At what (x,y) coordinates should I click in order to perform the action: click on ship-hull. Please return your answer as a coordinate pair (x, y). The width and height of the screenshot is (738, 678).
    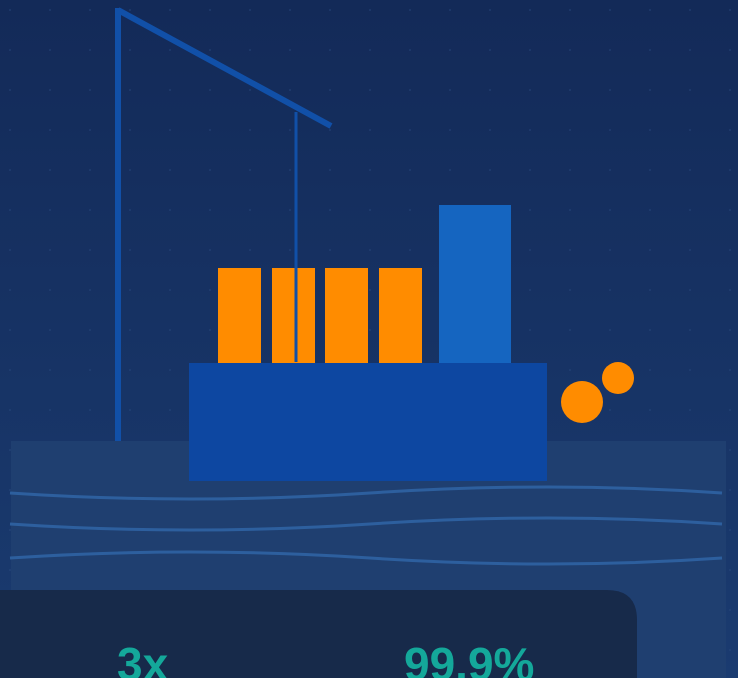
    Looking at the image, I should click on (368, 422).